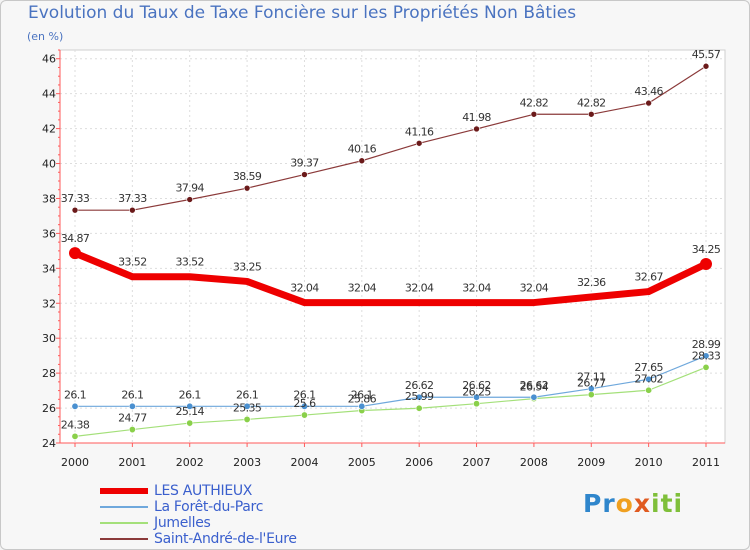  What do you see at coordinates (476, 117) in the screenshot?
I see `data-label: 41.98` at bounding box center [476, 117].